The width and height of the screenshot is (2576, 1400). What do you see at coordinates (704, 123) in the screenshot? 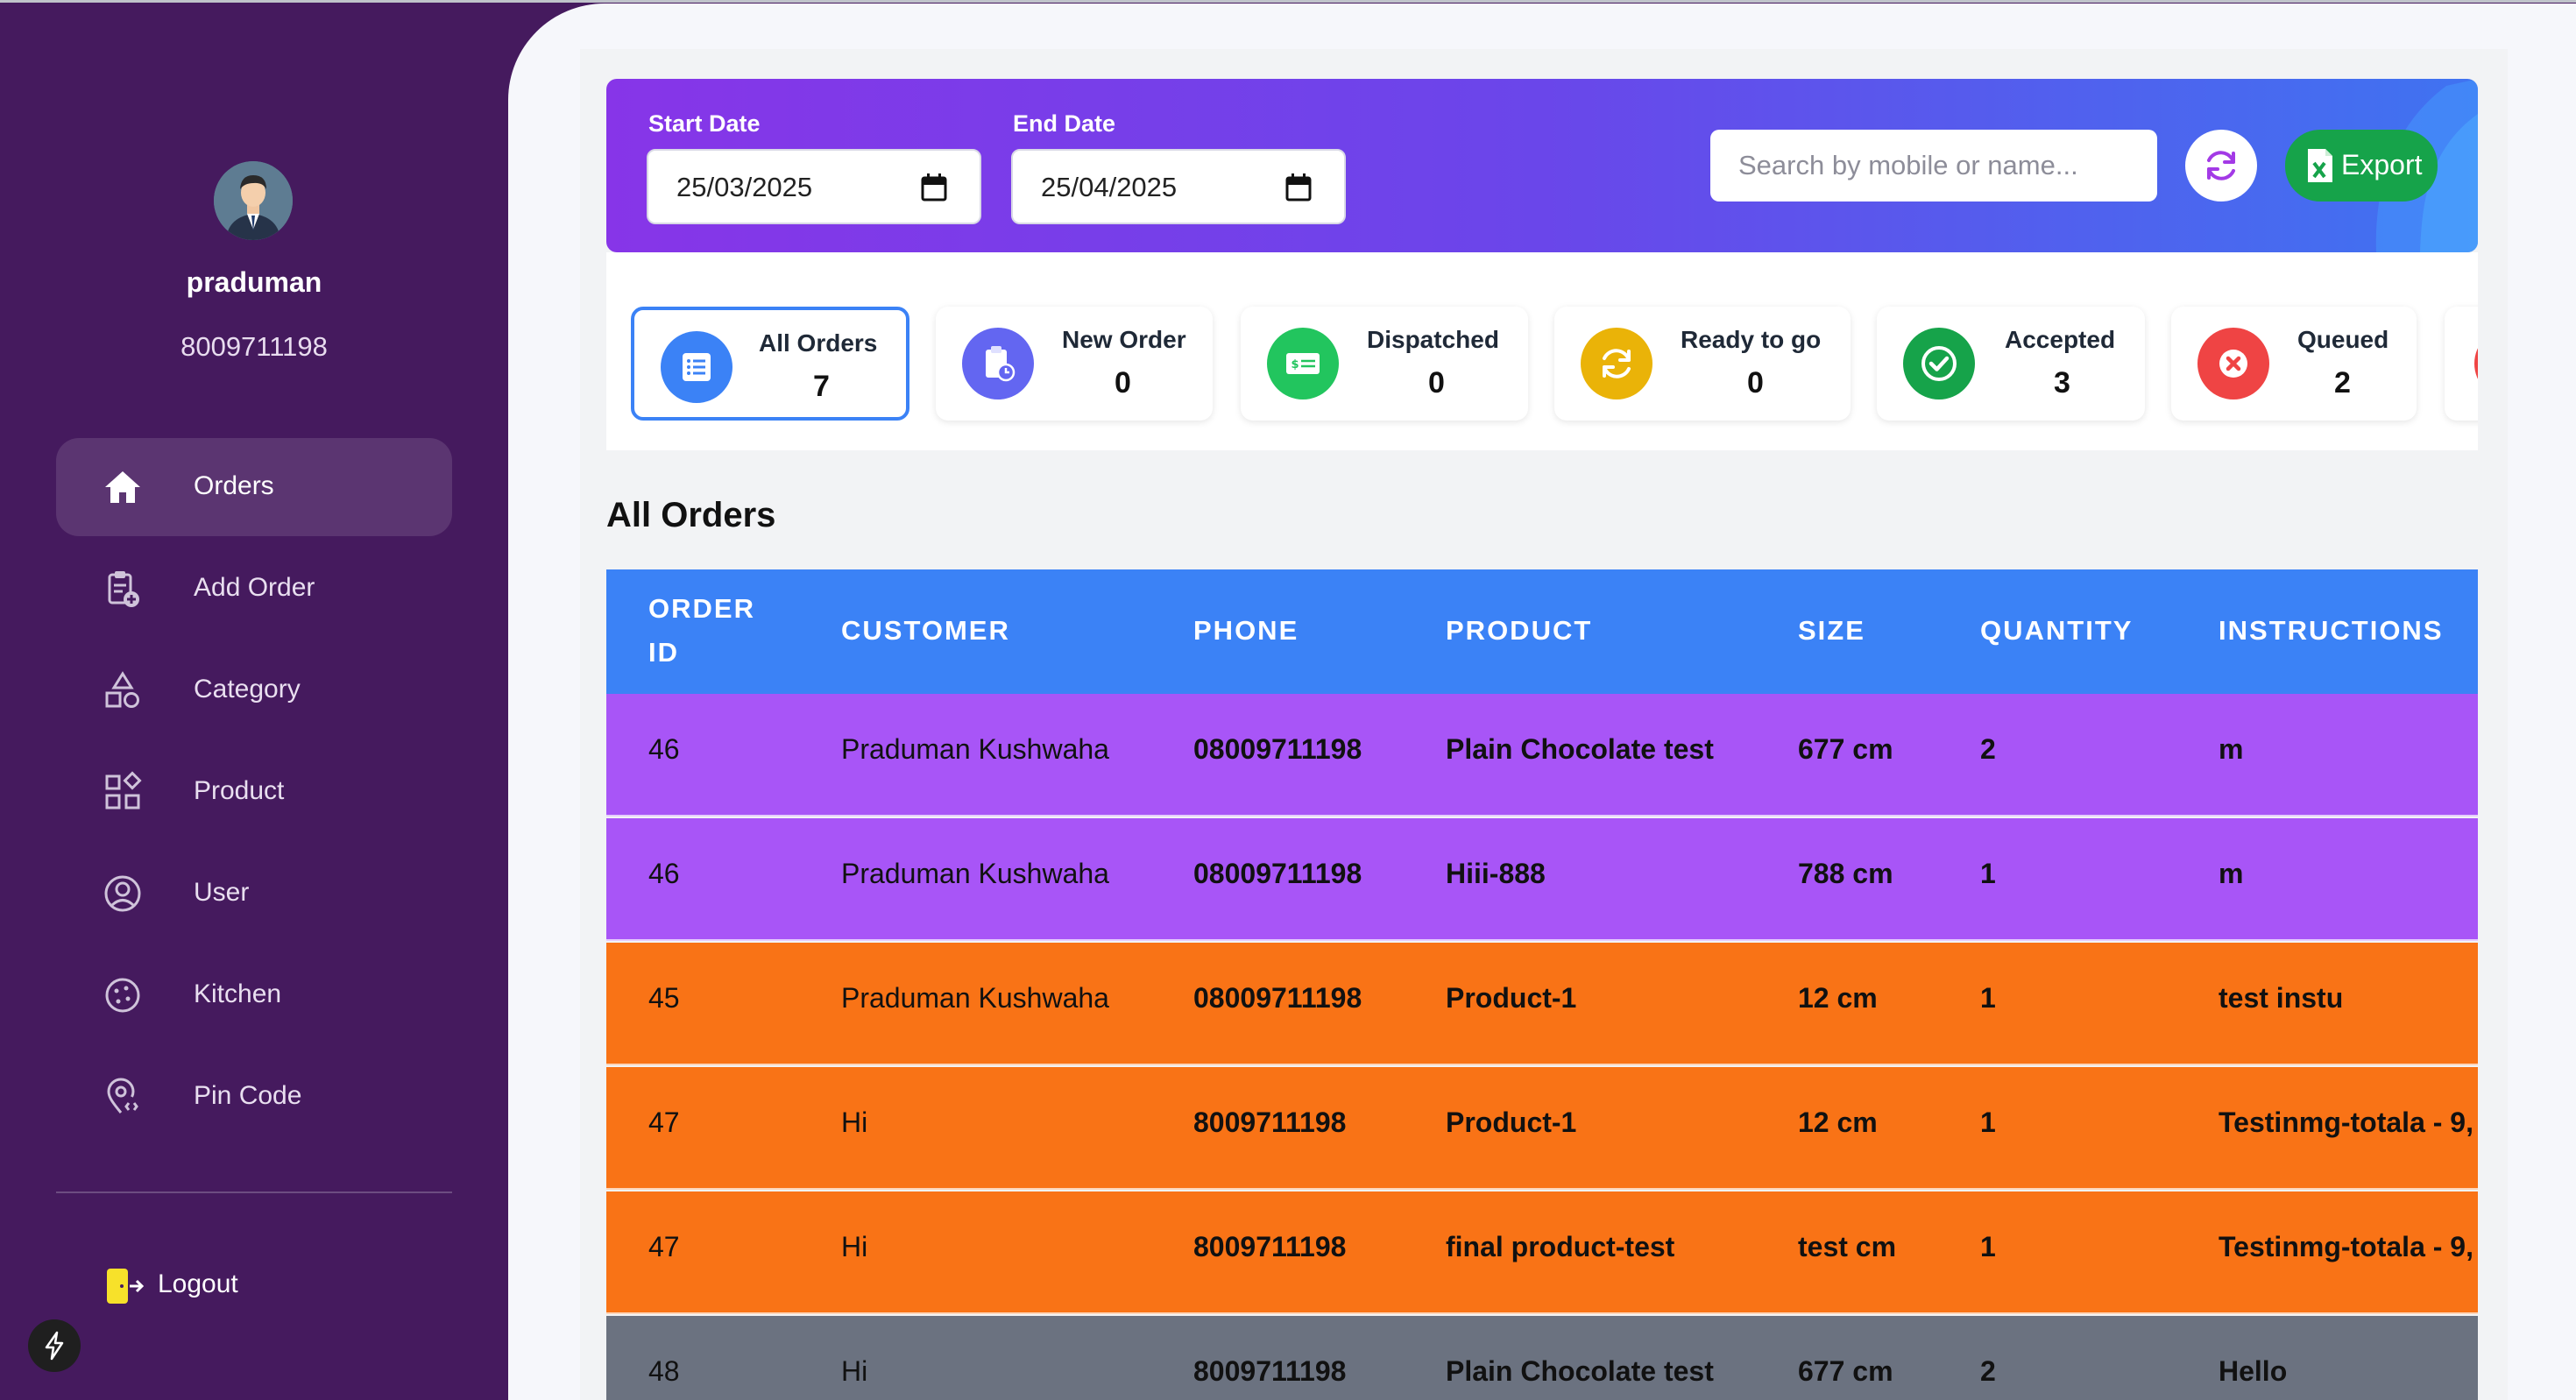
I see `start-date-label: Start Date` at bounding box center [704, 123].